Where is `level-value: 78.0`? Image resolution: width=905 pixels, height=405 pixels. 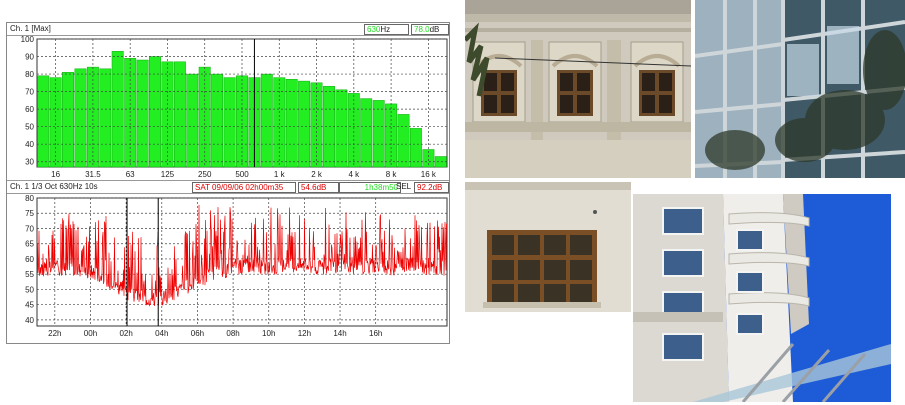 level-value: 78.0 is located at coordinates (422, 29).